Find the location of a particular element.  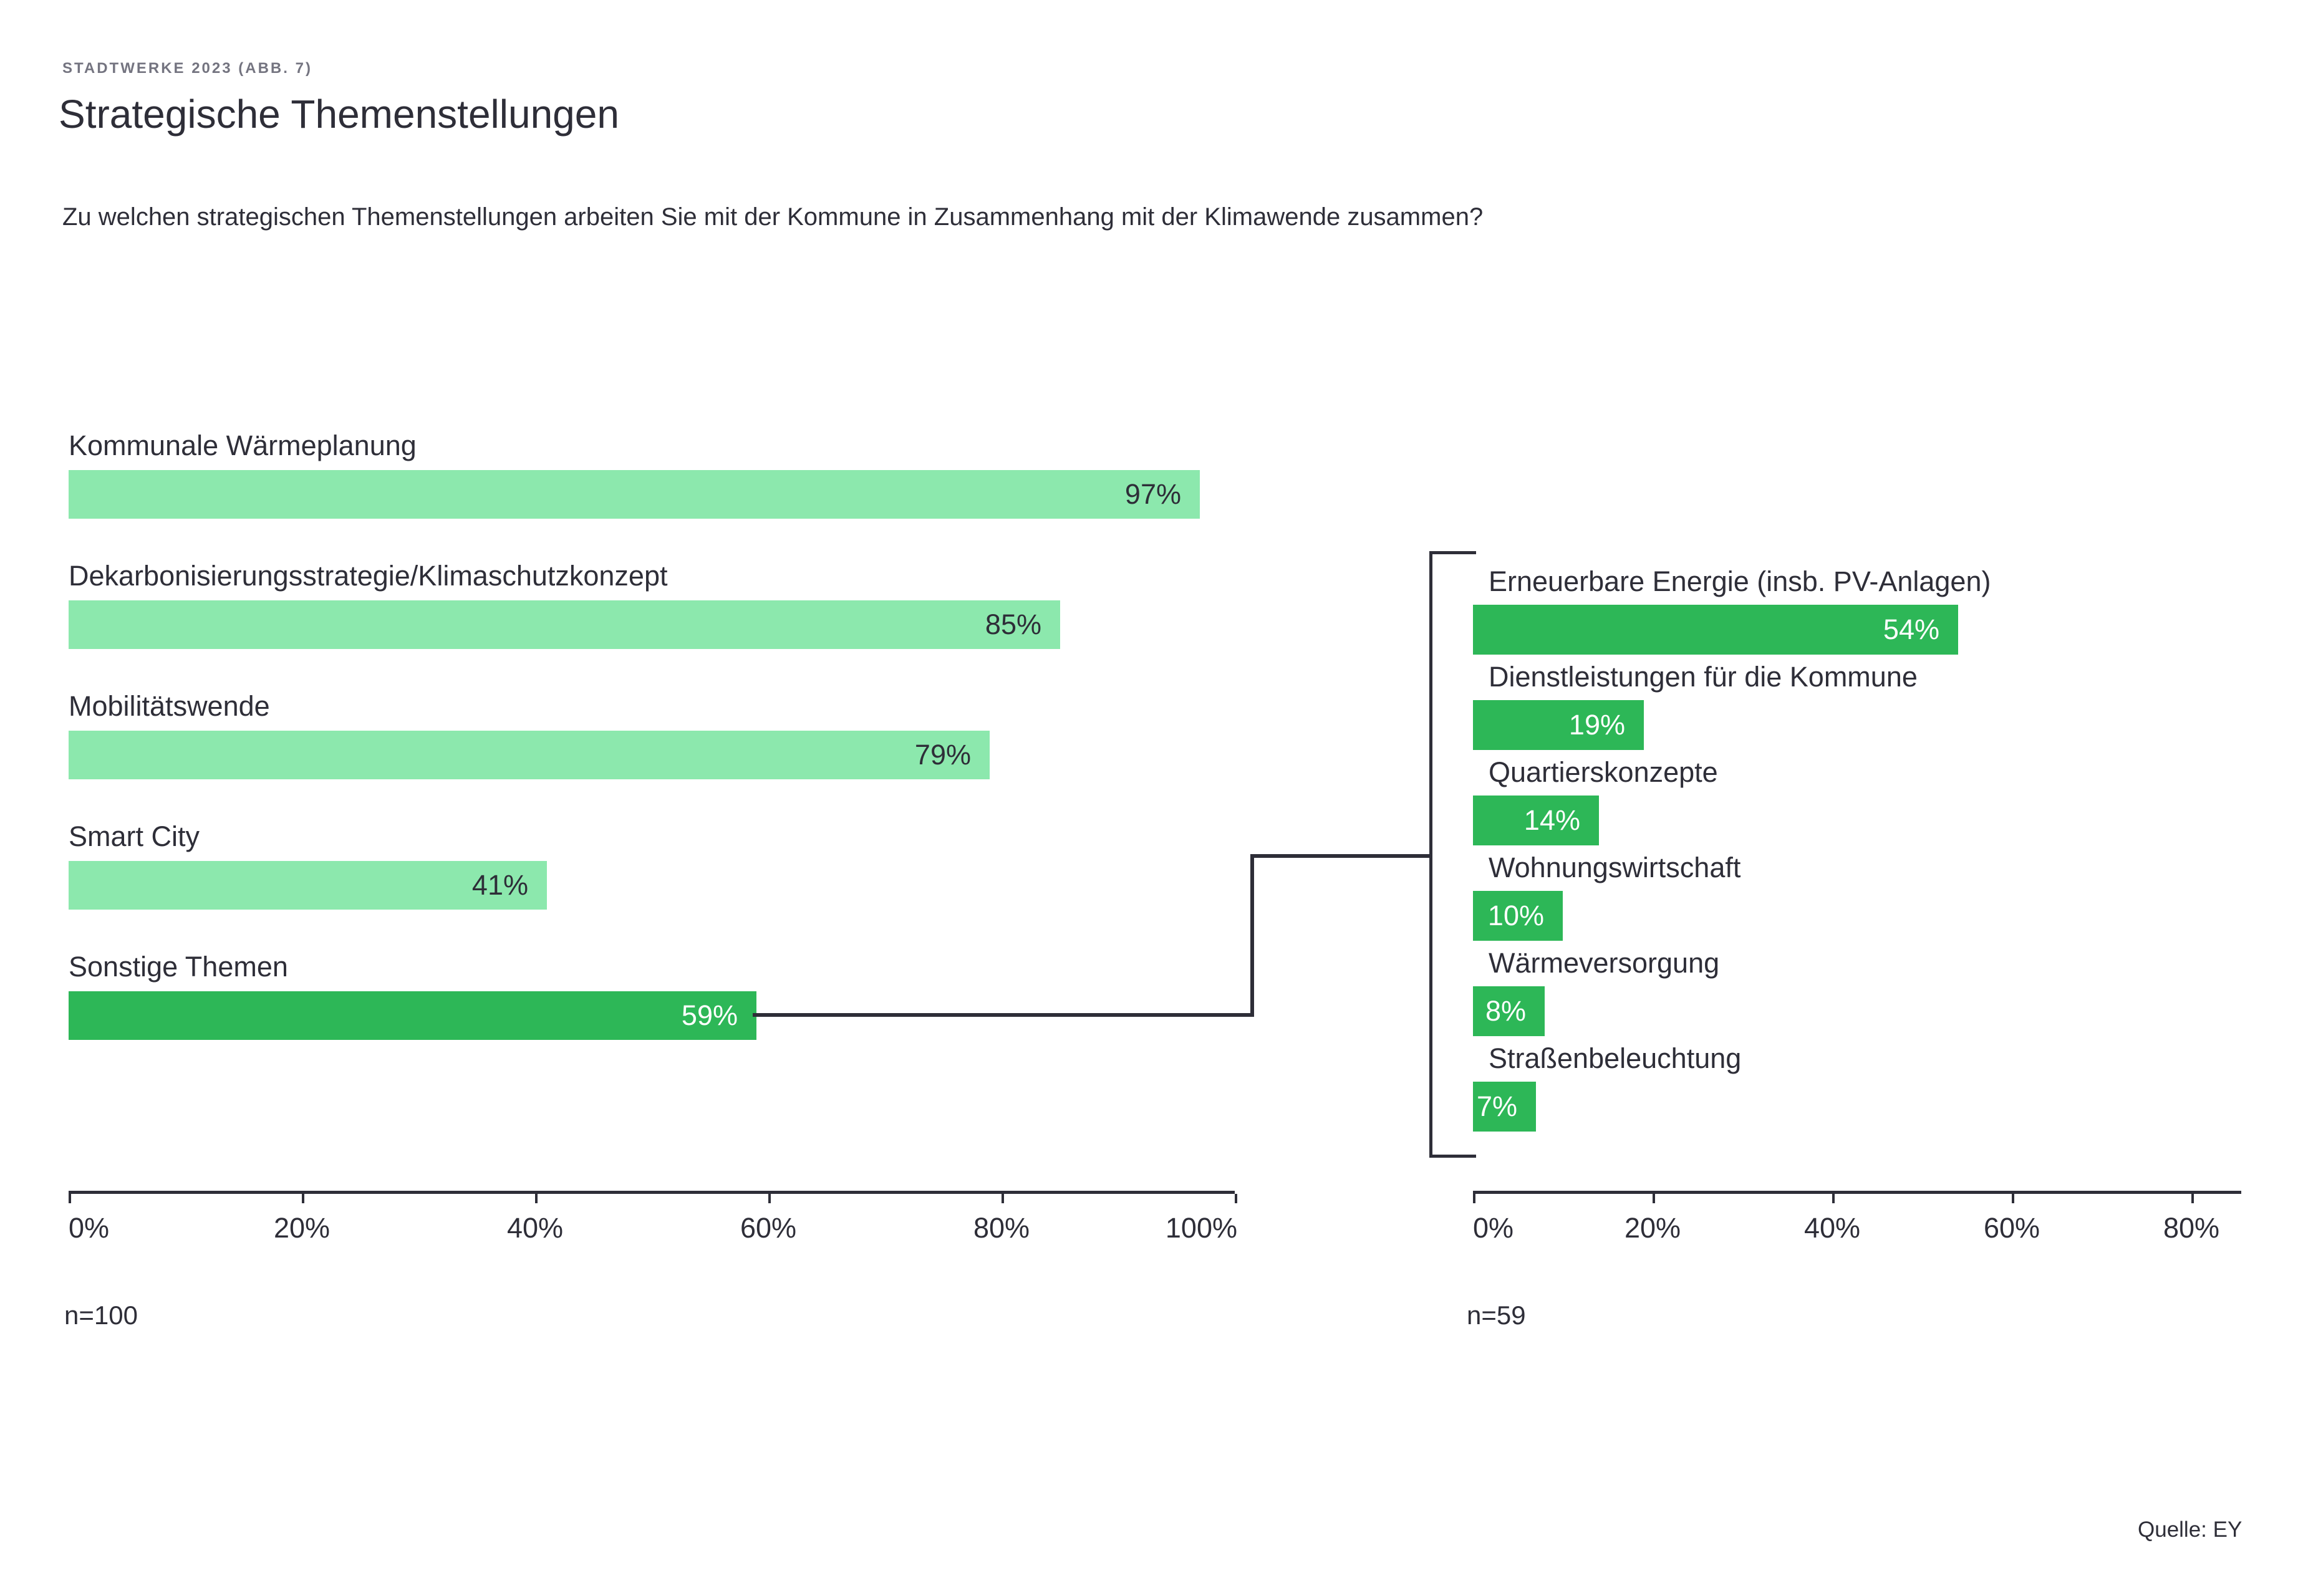

bar-value-label: 7% is located at coordinates (1496, 1106).